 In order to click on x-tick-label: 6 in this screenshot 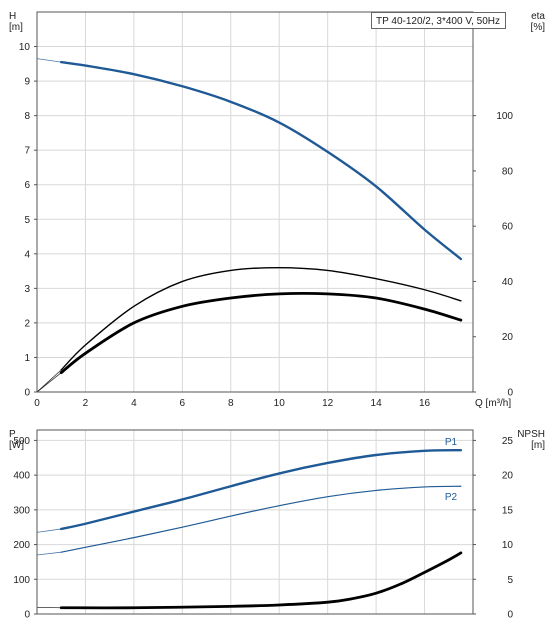, I will do `click(183, 403)`.